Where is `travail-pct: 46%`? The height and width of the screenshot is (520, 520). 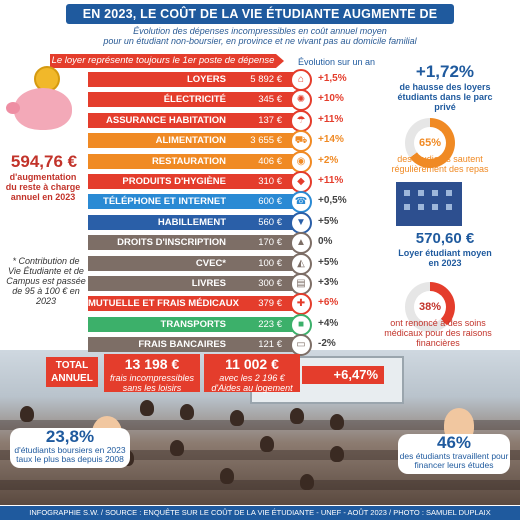
travail-pct: 46% is located at coordinates (454, 442).